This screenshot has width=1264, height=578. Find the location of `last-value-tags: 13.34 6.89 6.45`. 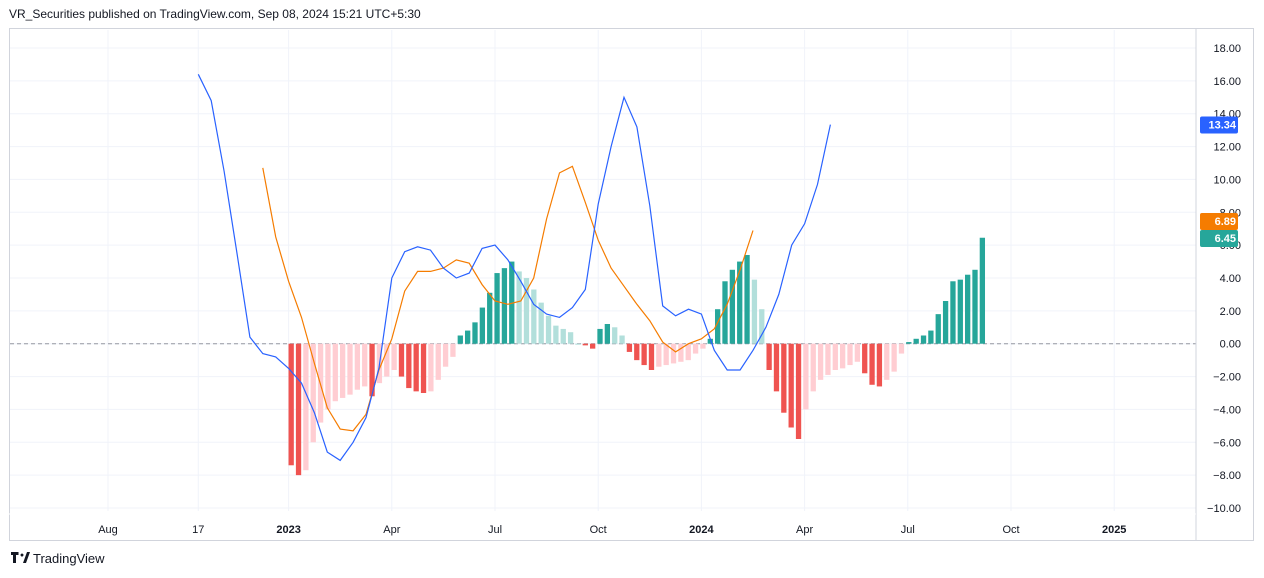

last-value-tags: 13.34 6.89 6.45 is located at coordinates (1219, 181).